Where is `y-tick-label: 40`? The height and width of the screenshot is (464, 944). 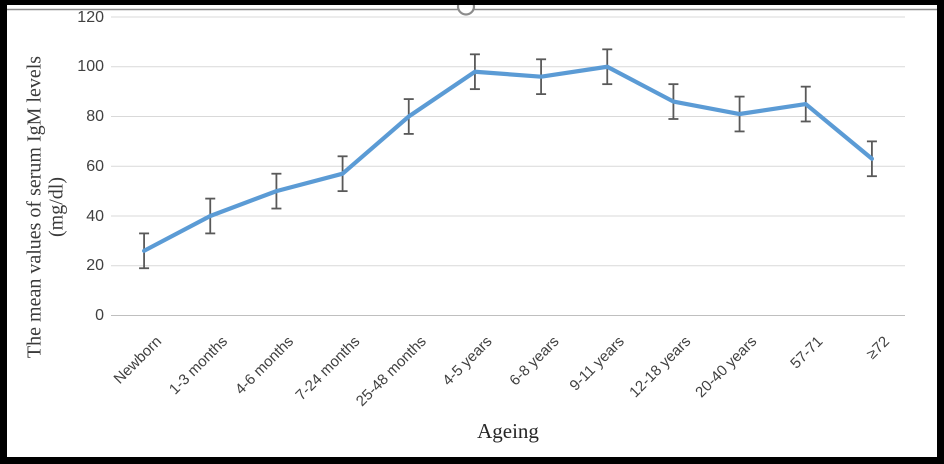 y-tick-label: 40 is located at coordinates (95, 216).